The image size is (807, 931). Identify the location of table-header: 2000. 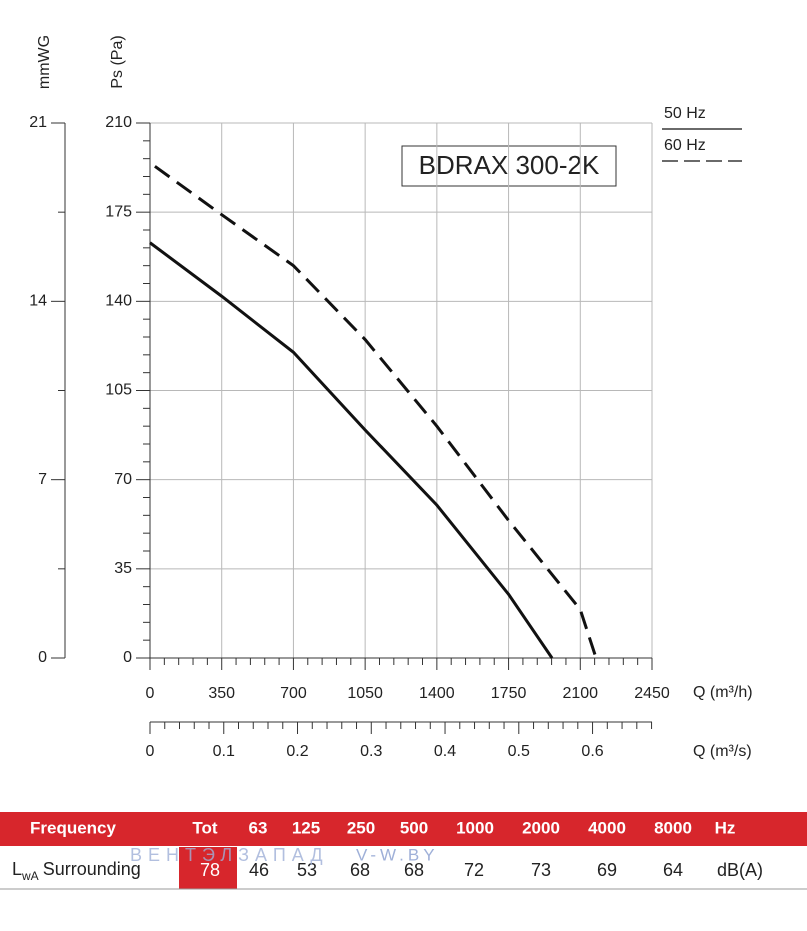
(541, 827).